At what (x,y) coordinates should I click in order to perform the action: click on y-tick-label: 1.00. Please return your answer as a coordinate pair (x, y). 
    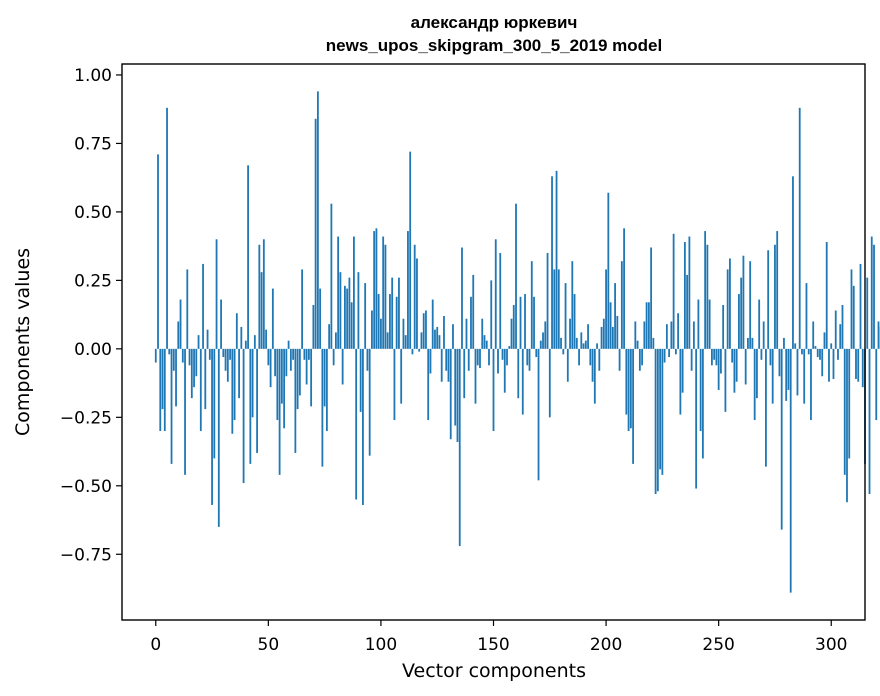
    Looking at the image, I should click on (93, 76).